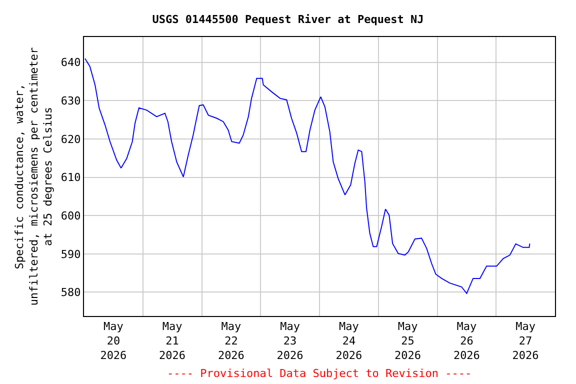 The height and width of the screenshot is (384, 576). I want to click on y-axis-title: Specific conductance, water, unfiltered, microsiemens per centimeter at 25 degrees Celsius, so click(33, 176).